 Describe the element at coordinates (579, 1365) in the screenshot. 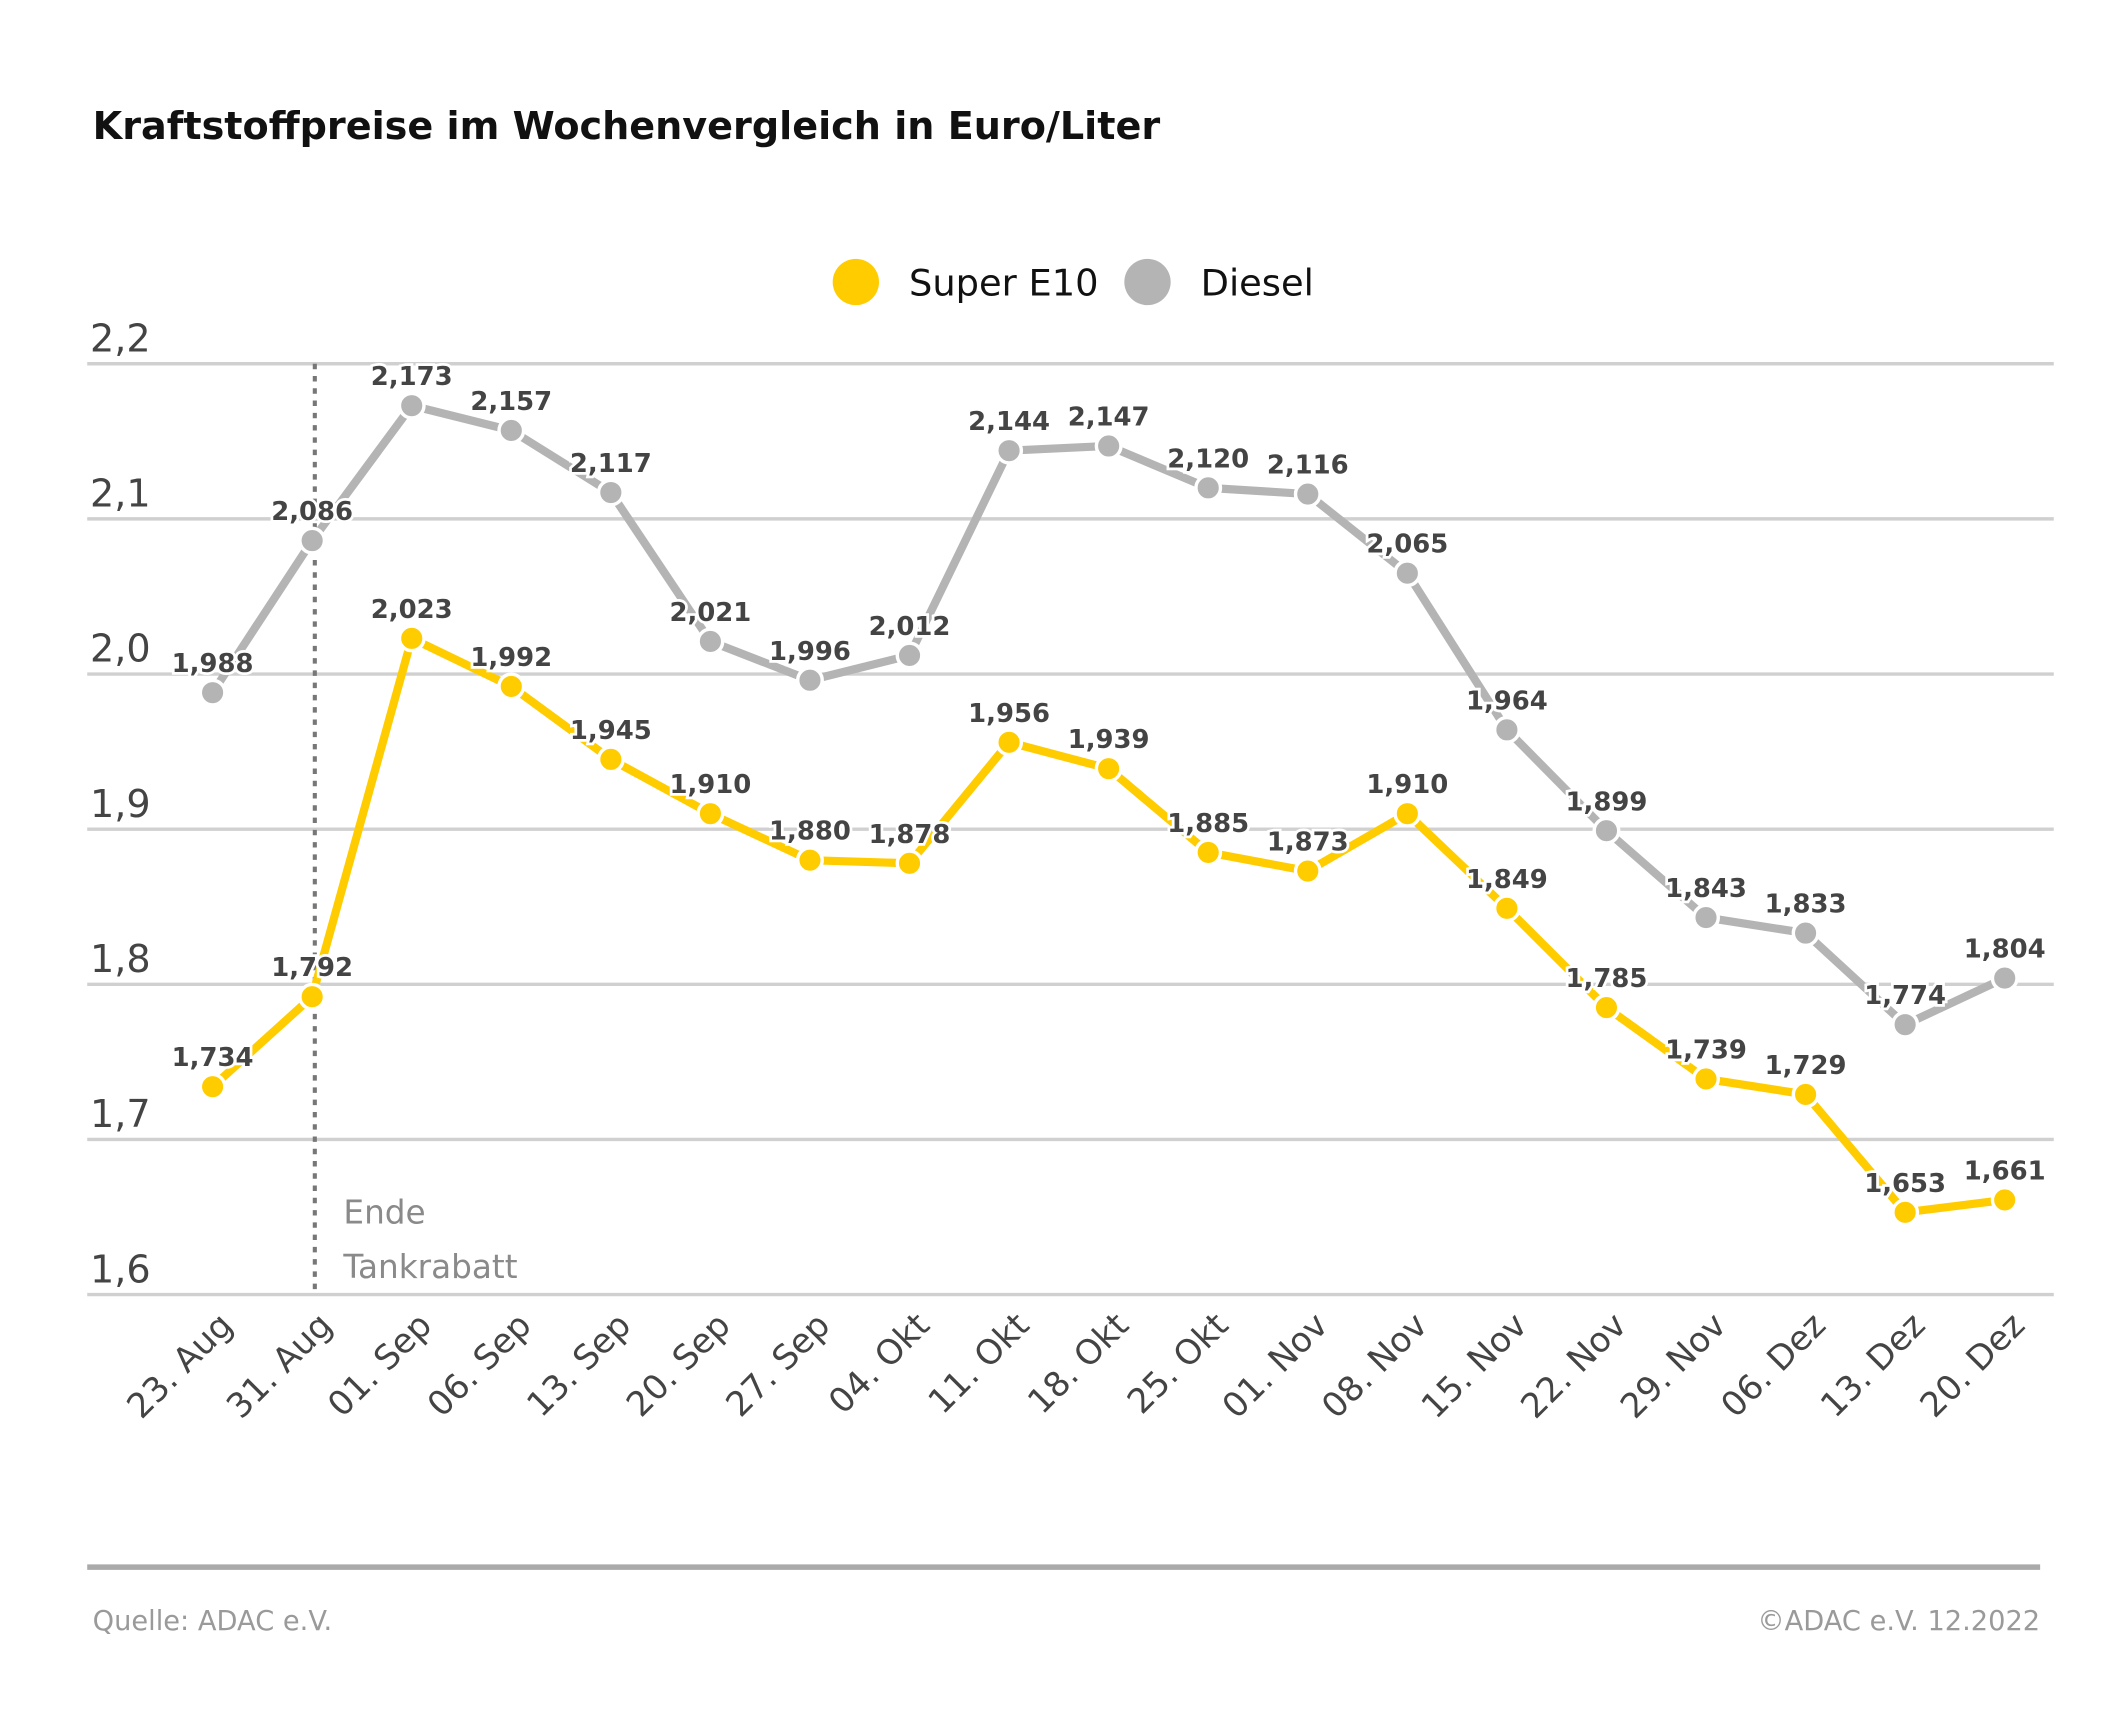

I see `x-tick-label: 13. Sep` at that location.